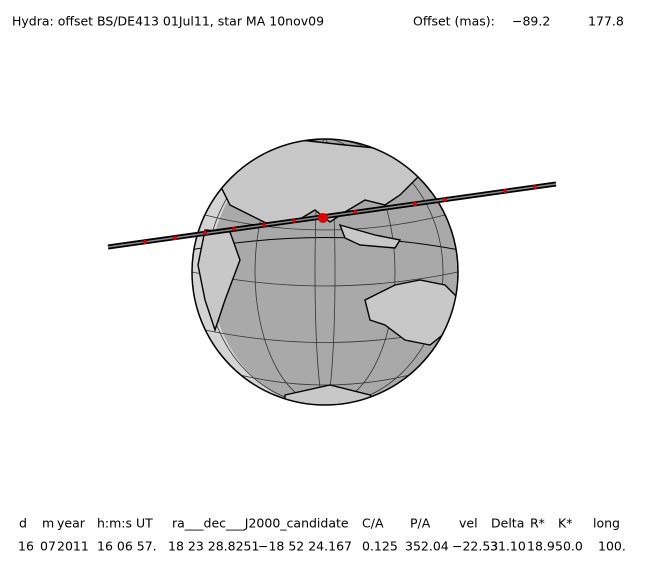 Image resolution: width=646 pixels, height=568 pixels. What do you see at coordinates (305, 546) in the screenshot?
I see `cell: −18 52 24.167` at bounding box center [305, 546].